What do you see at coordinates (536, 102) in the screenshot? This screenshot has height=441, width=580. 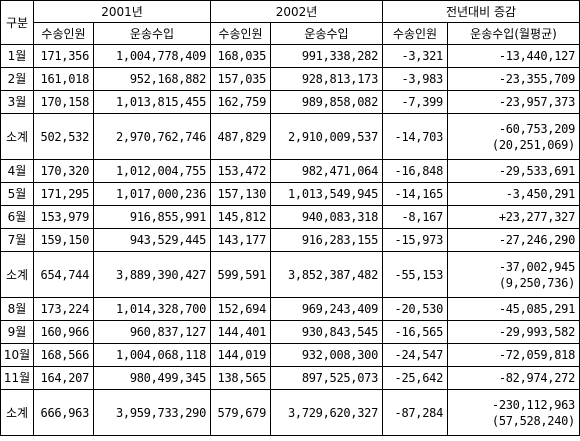 I see `cell-line: -23,957,373` at bounding box center [536, 102].